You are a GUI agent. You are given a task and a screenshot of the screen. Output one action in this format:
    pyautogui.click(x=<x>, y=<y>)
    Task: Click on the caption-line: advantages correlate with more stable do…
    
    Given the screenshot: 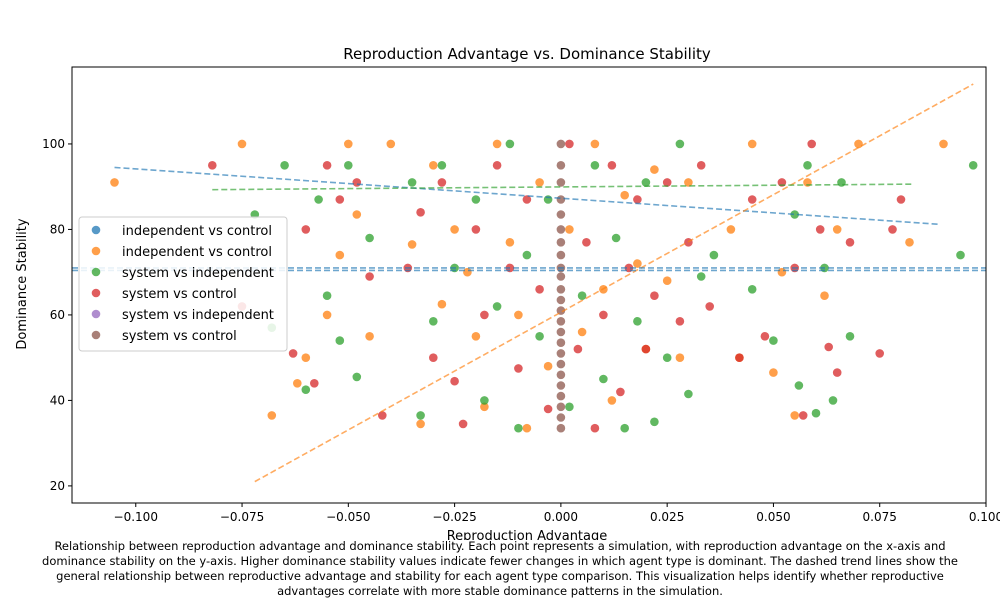 What is the action you would take?
    pyautogui.click(x=500, y=591)
    